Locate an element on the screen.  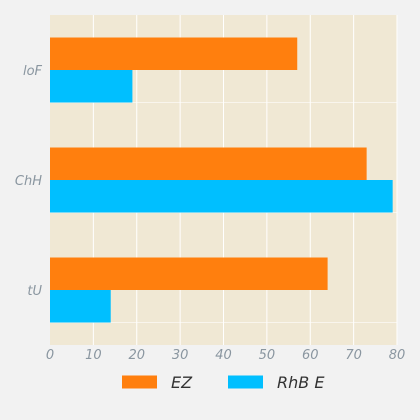
legend: EZ RhB E is located at coordinates (223, 382).